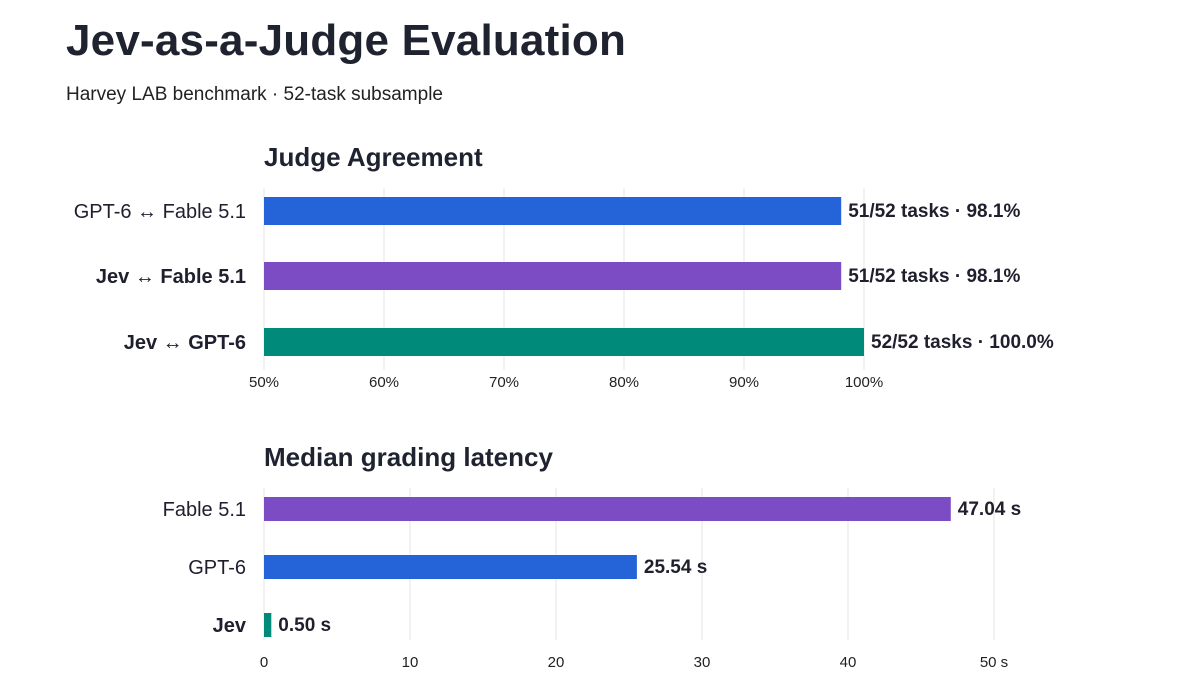  I want to click on x-tick-label: 50%, so click(264, 382).